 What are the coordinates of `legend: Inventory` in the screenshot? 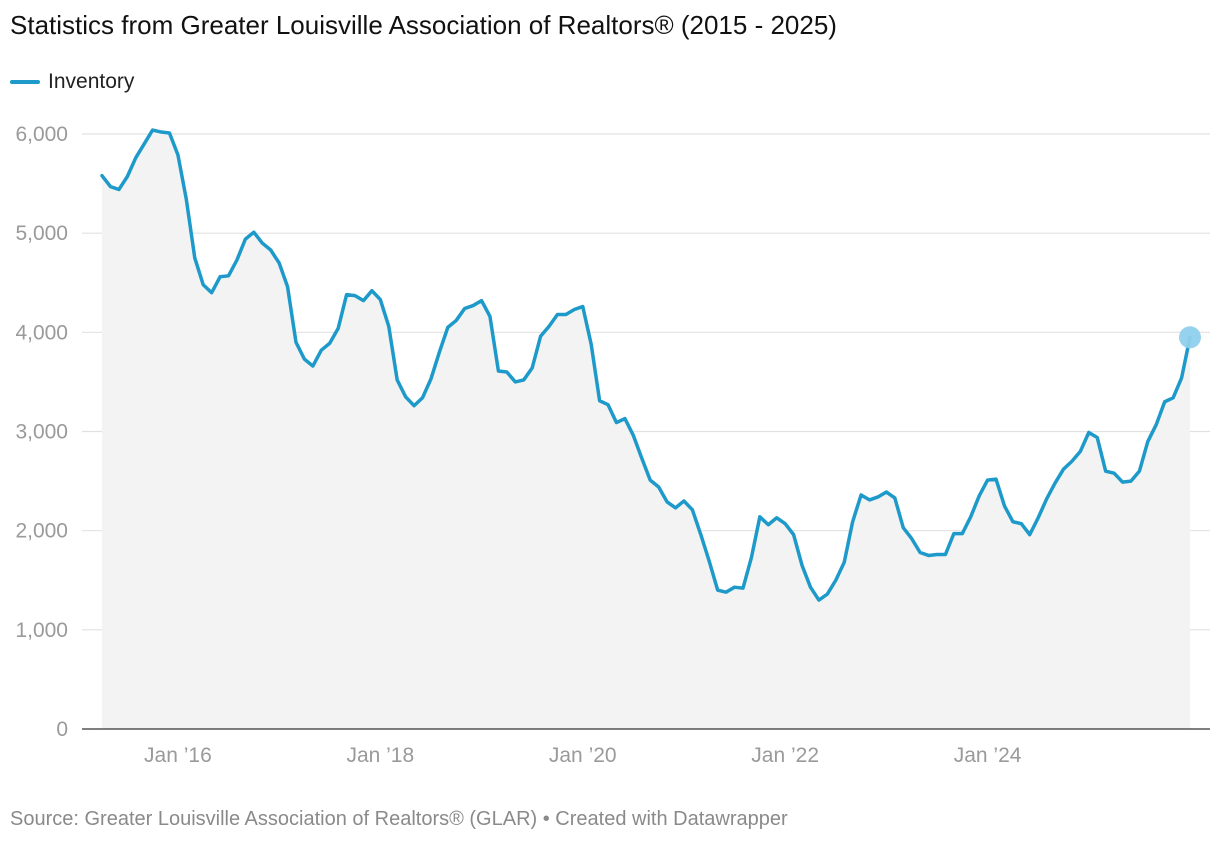 It's located at (72, 82).